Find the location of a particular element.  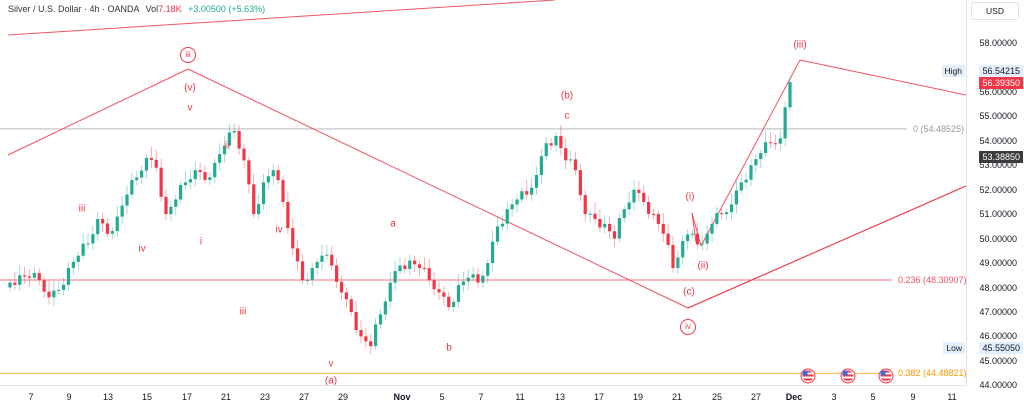

elliott-wave-label: ii is located at coordinates (227, 146).